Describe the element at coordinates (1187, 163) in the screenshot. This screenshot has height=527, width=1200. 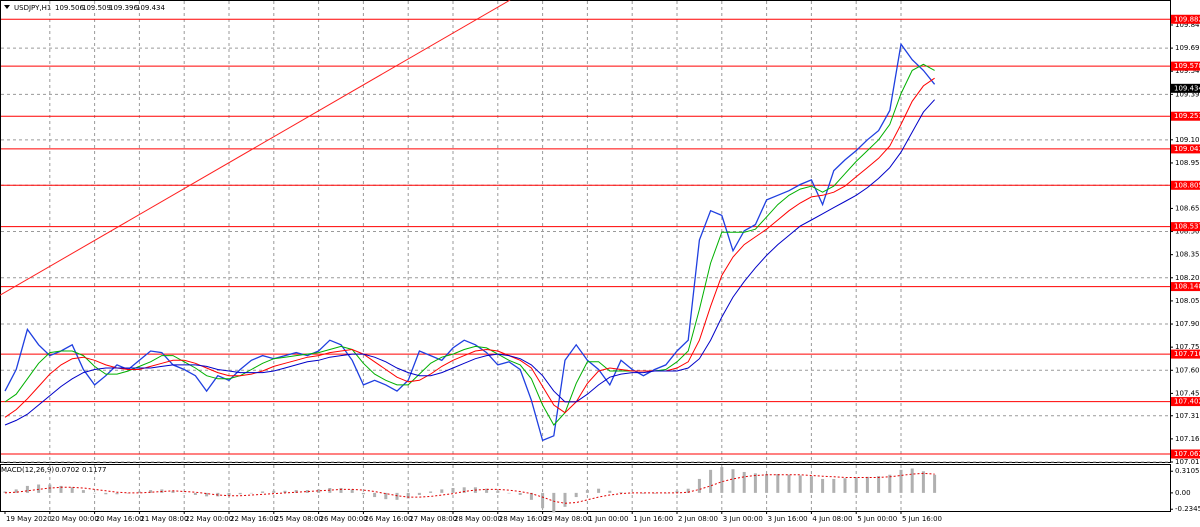
I see `y-tick-label: 108.950` at that location.